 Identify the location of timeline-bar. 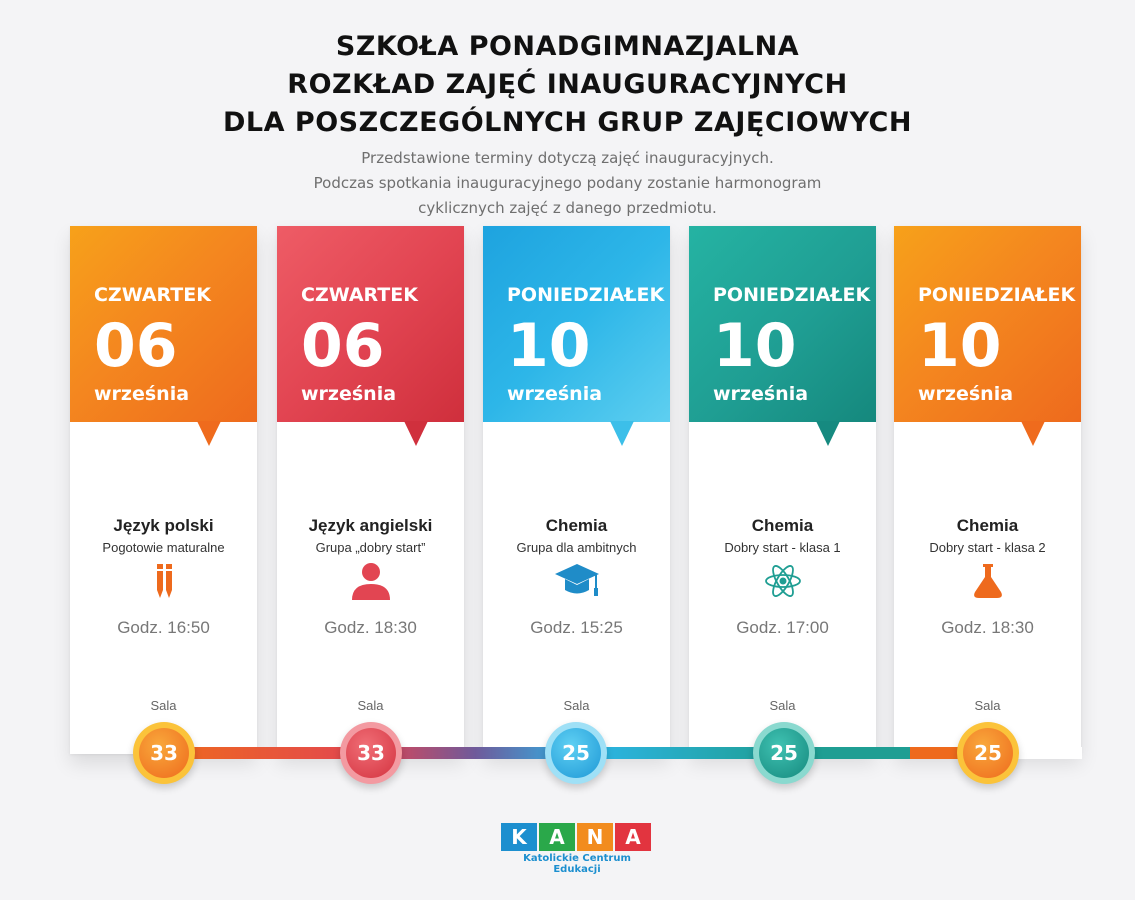
(621, 753).